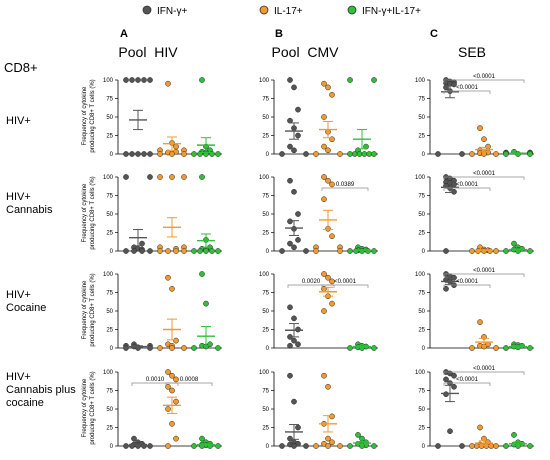 This screenshot has width=550, height=460. What do you see at coordinates (281, 11) in the screenshot?
I see `legend: IFN-γ+ IL-17+ IFN-γ+IL-17+` at bounding box center [281, 11].